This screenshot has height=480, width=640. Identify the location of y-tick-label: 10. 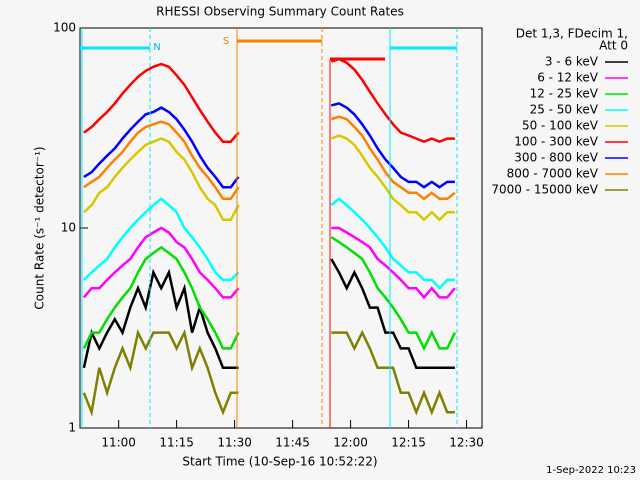
(68, 228).